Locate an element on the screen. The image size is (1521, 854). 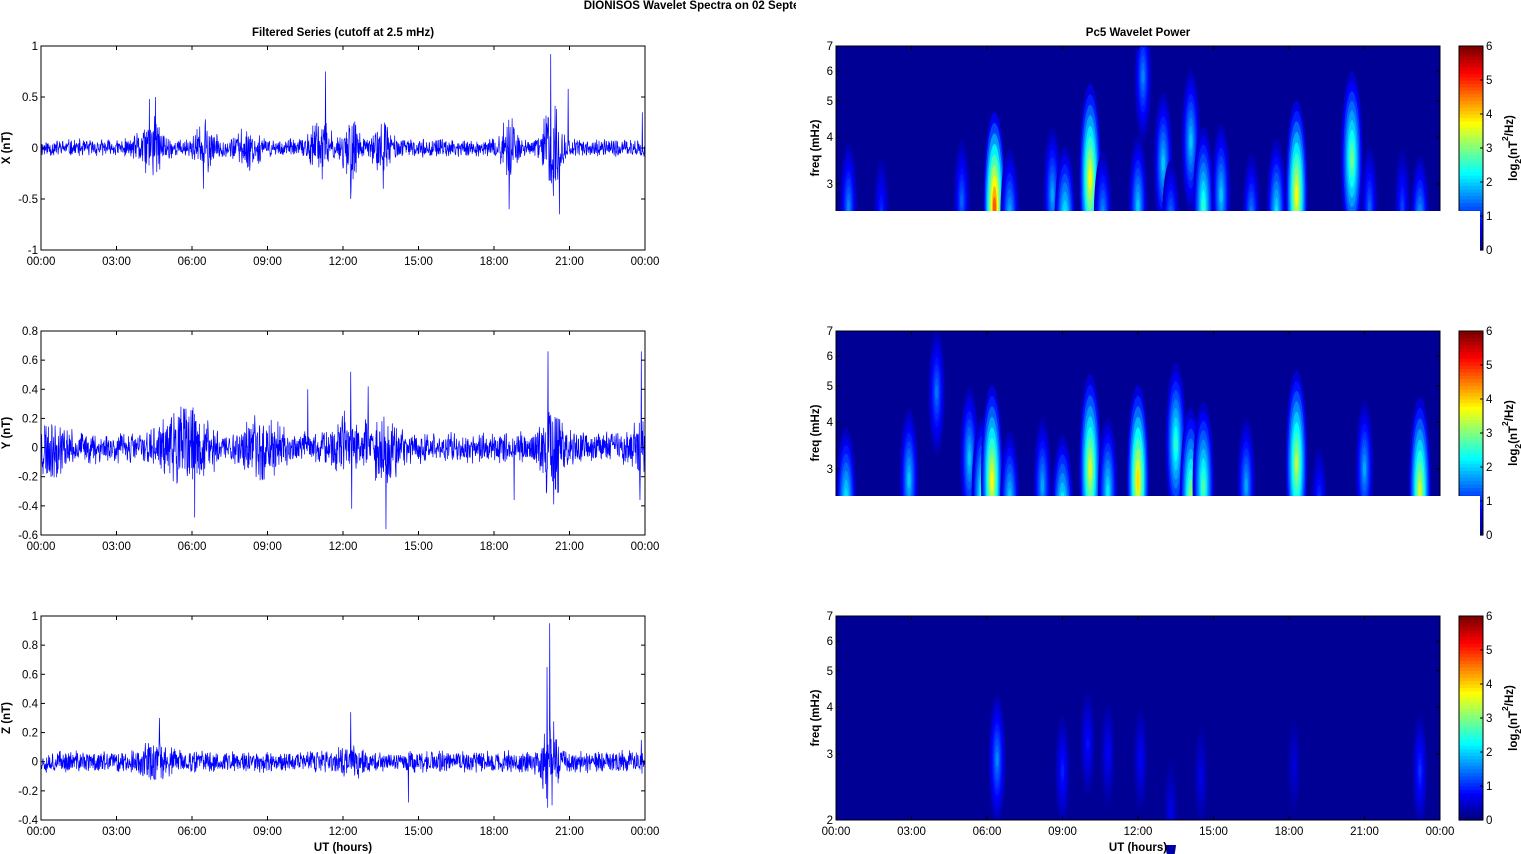
colorbar-label-end: /Hz) is located at coordinates (1510, 695).